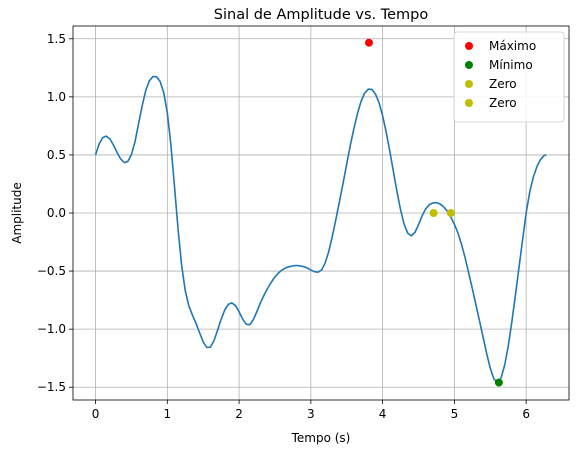 This screenshot has height=455, width=578. What do you see at coordinates (56, 213) in the screenshot?
I see `y-tick-label: 0.0` at bounding box center [56, 213].